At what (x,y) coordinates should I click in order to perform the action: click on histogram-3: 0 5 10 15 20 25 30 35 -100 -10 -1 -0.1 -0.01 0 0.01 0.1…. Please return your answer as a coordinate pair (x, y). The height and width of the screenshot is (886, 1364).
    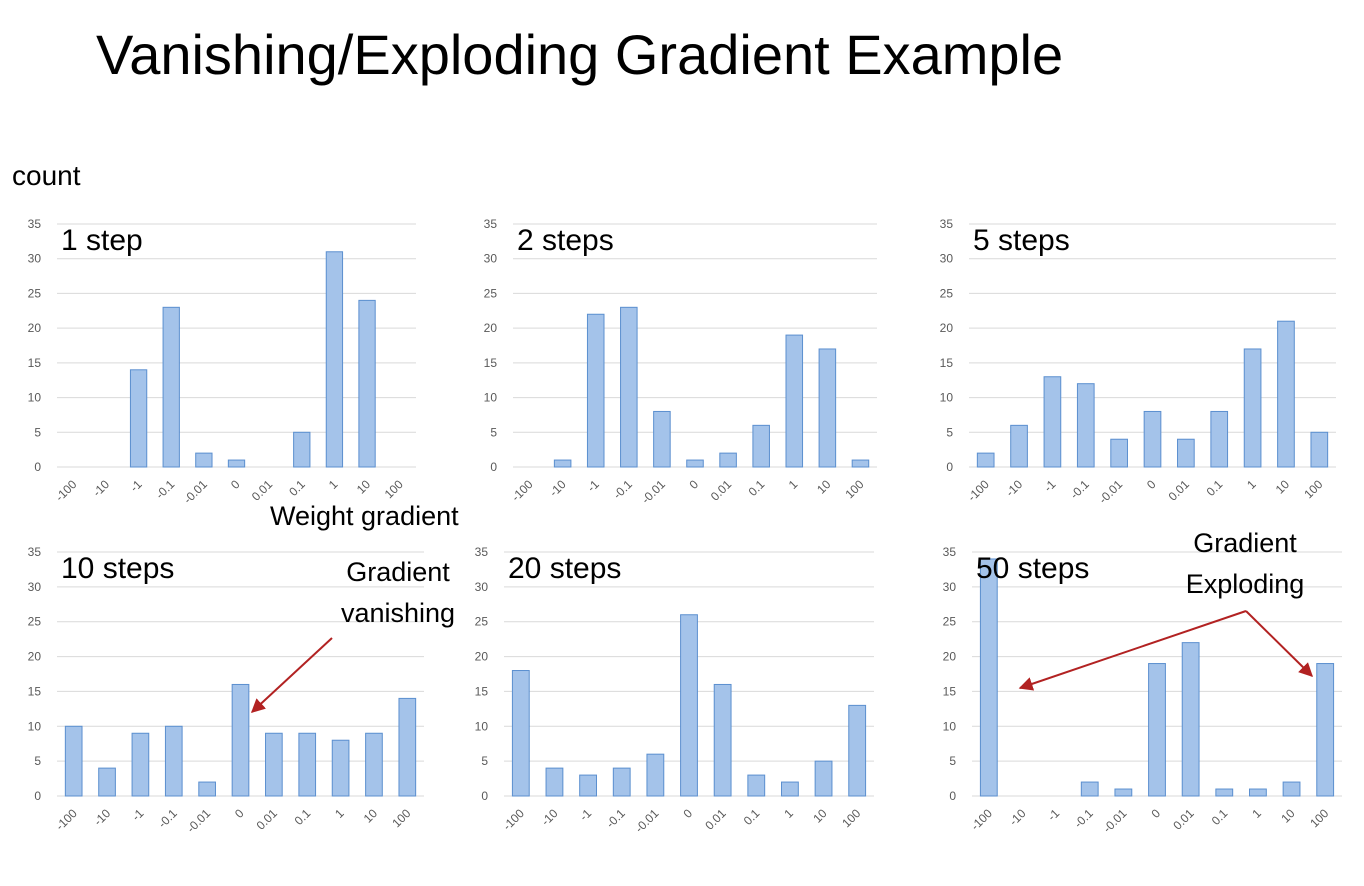
    Looking at the image, I should click on (1138, 361).